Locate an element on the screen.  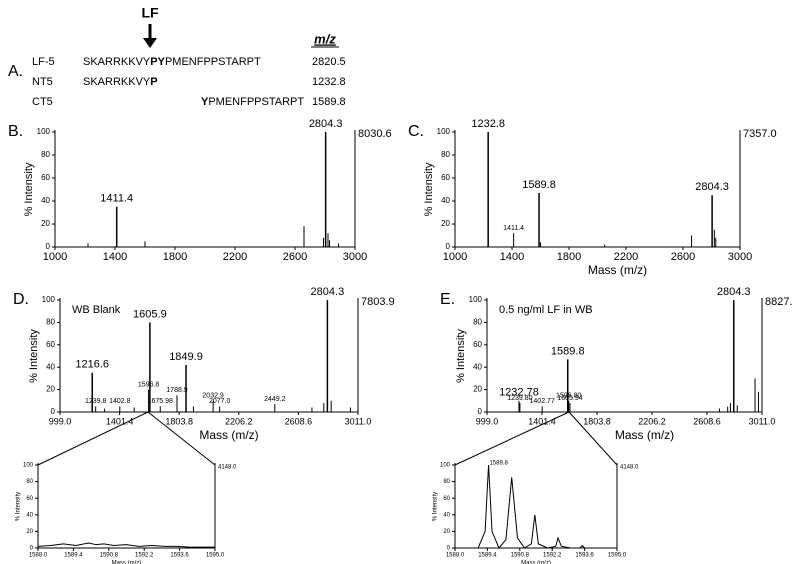
panel-label: D. is located at coordinates (21, 299).